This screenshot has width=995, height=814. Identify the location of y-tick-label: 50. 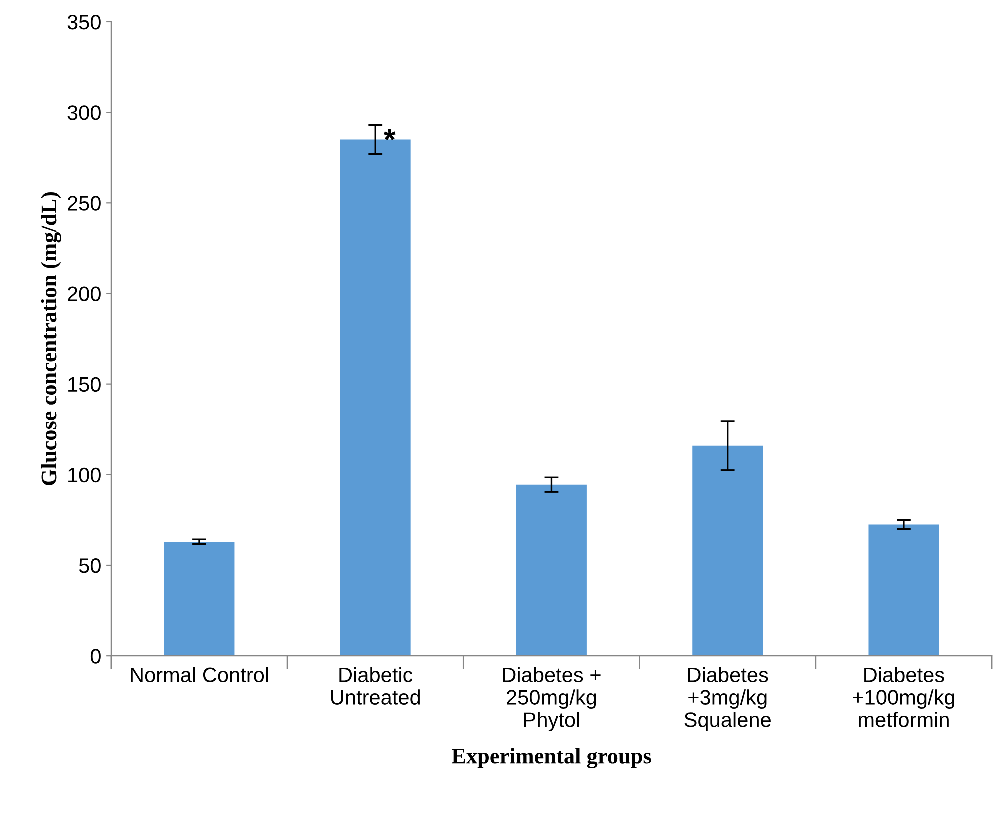
(90, 566).